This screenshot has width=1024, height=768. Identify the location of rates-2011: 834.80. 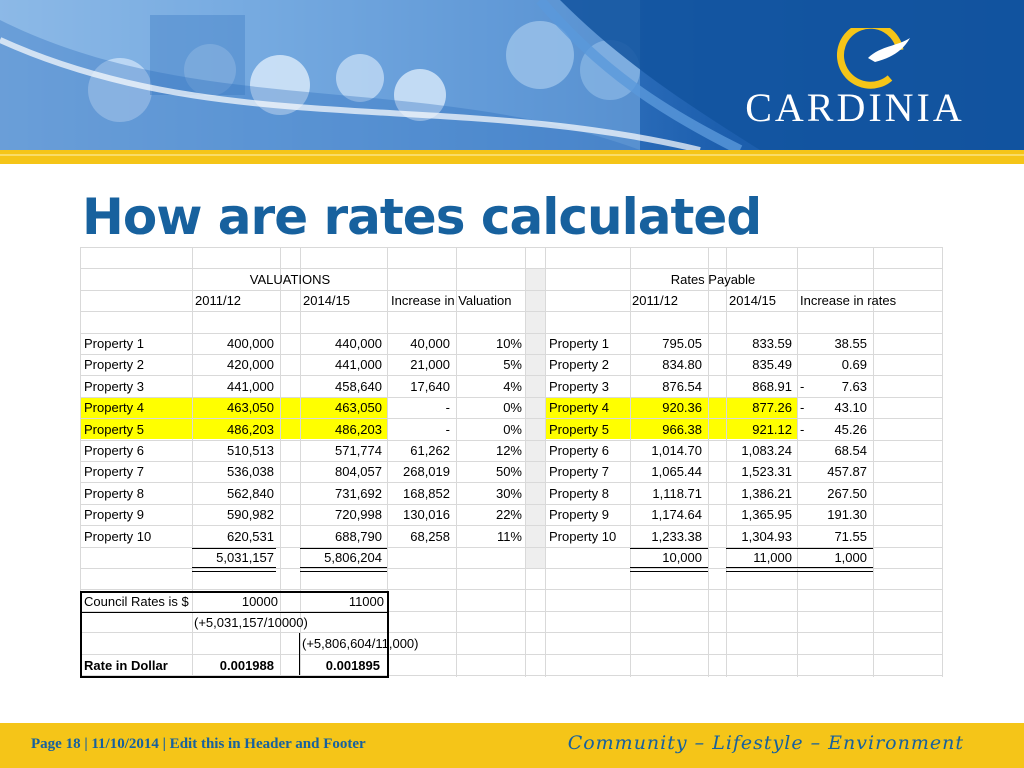
(682, 365).